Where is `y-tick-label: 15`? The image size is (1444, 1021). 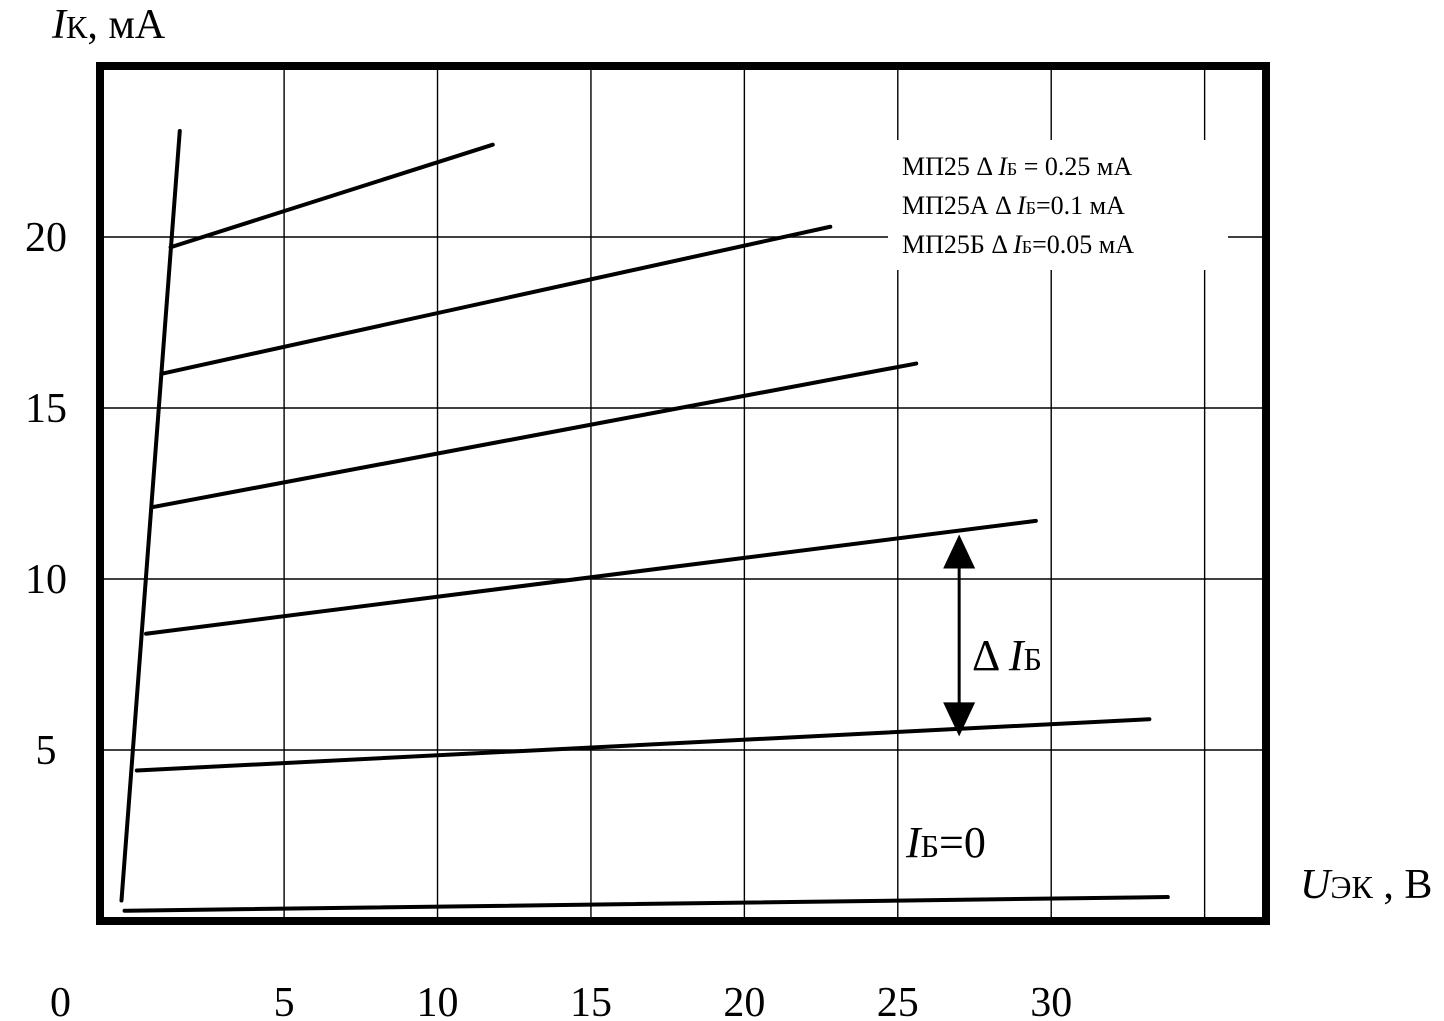
y-tick-label: 15 is located at coordinates (46, 409).